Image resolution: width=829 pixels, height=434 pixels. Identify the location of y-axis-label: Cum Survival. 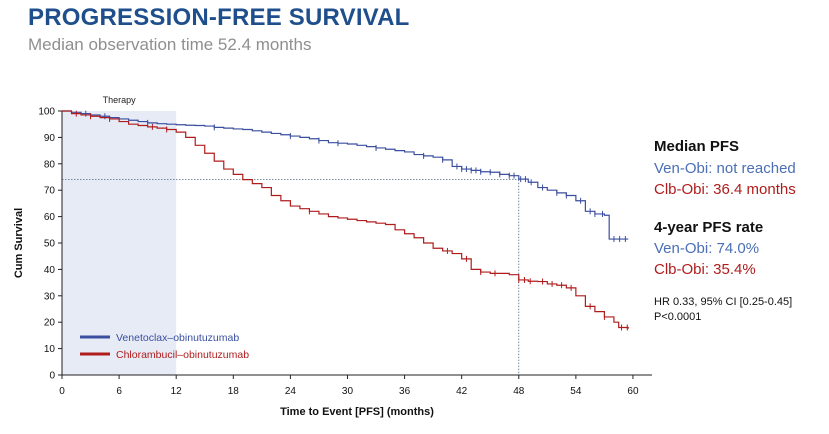
(19, 243).